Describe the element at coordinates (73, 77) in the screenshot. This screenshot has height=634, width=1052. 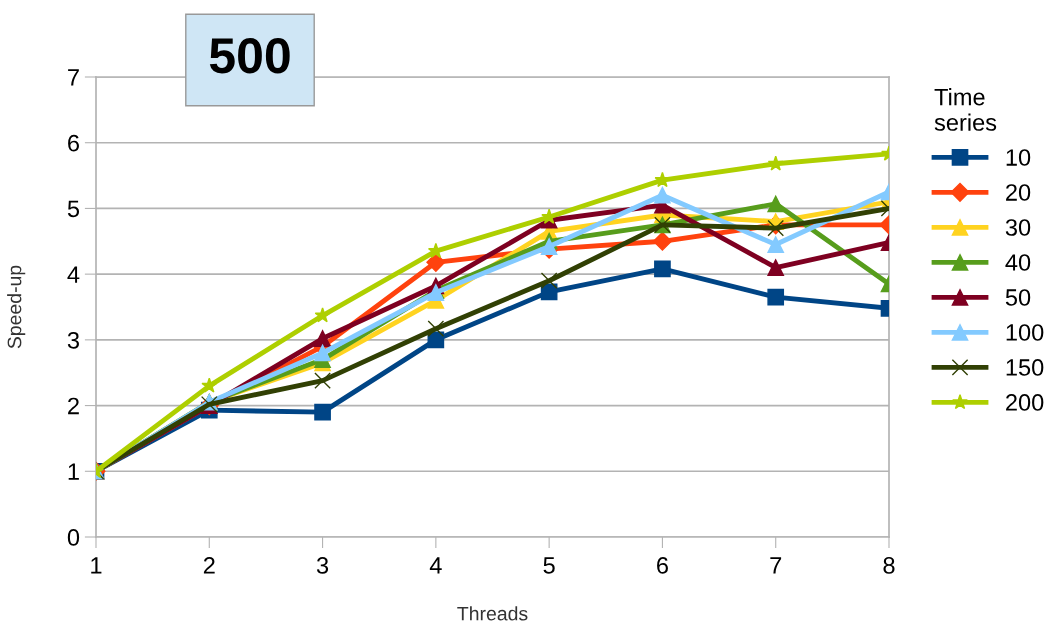
I see `y-tick-label: 7` at that location.